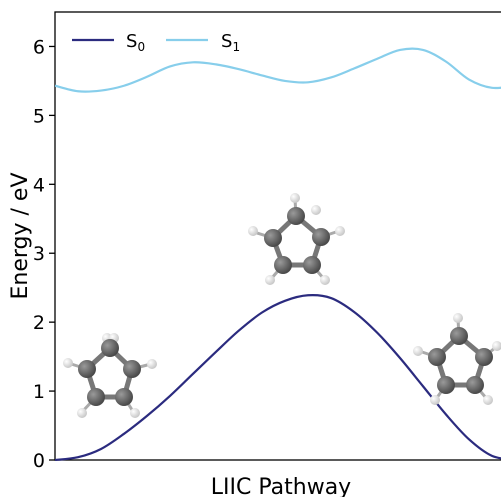 The height and width of the screenshot is (497, 501). Describe the element at coordinates (135, 42) in the screenshot. I see `legend-label-s0: S0` at that location.